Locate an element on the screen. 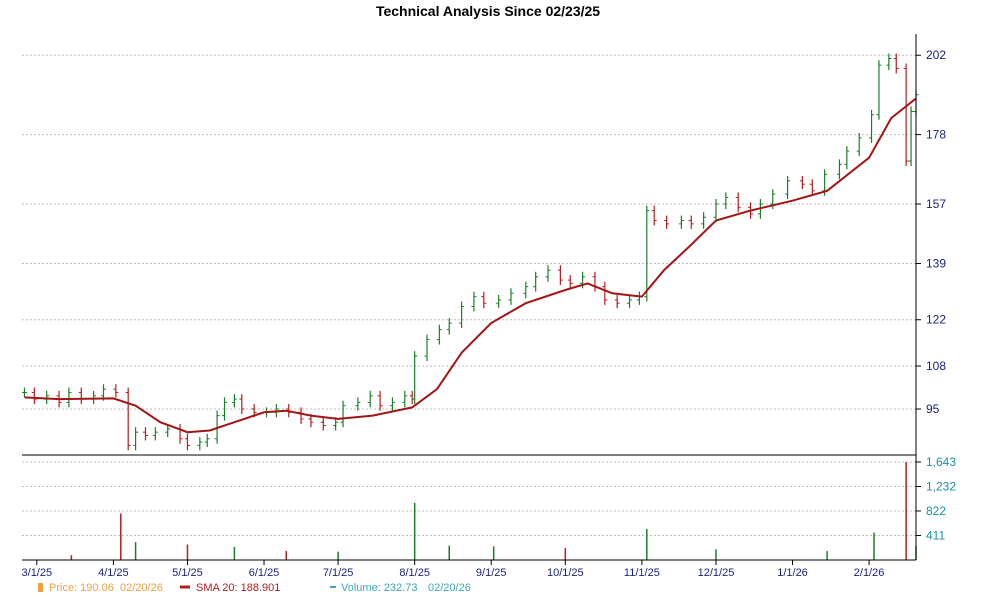 The height and width of the screenshot is (600, 1000). chart-title: Technical Analysis Since 02/23/25 is located at coordinates (488, 11).